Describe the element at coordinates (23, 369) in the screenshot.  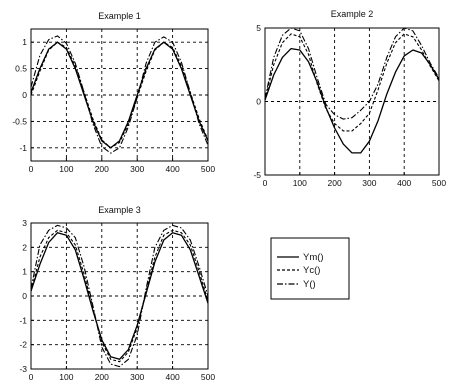
I see `y-tick-label: -3` at that location.